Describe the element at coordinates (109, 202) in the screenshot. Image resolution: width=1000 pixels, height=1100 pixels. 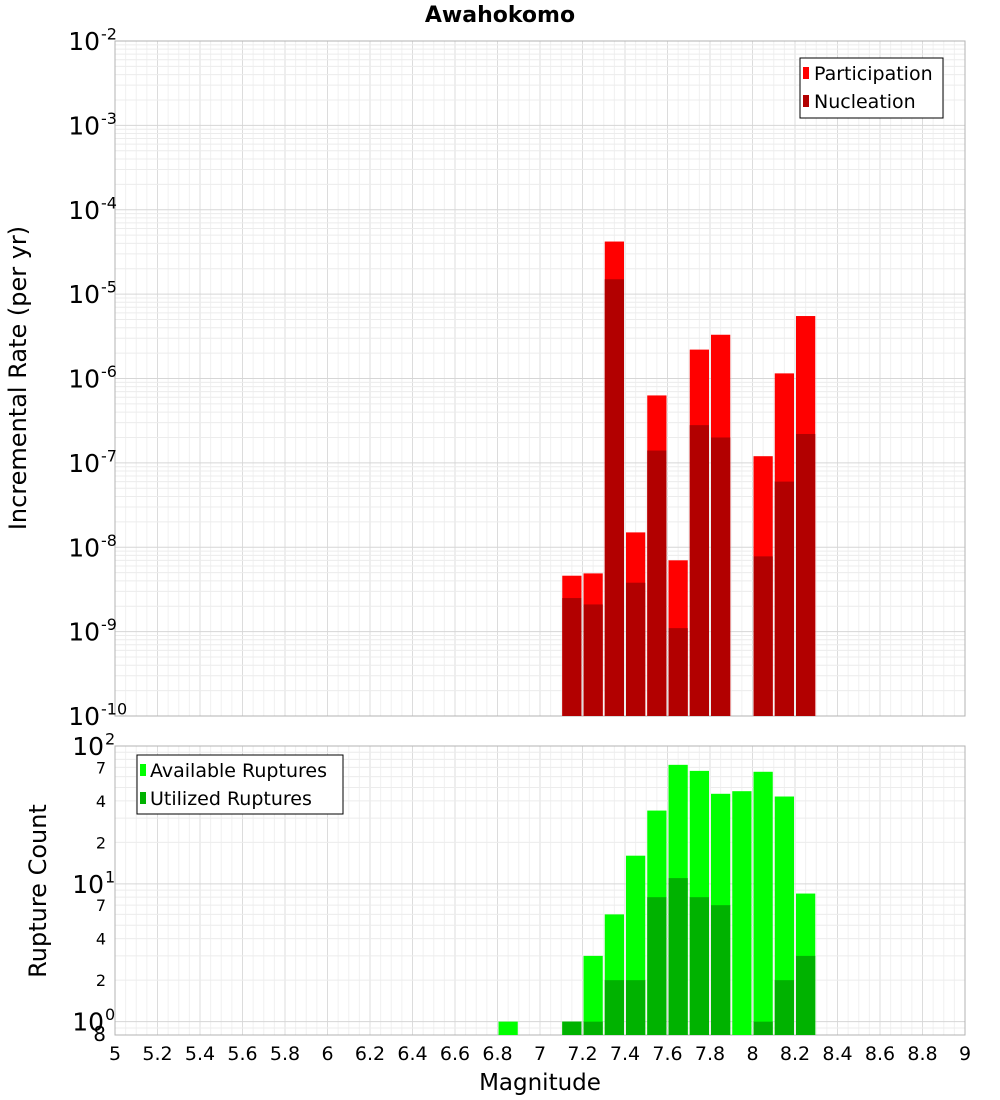
I see `top-y-tick-label-exponent: -4` at that location.